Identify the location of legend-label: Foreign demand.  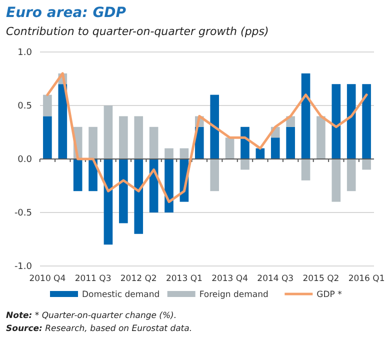
(233, 295).